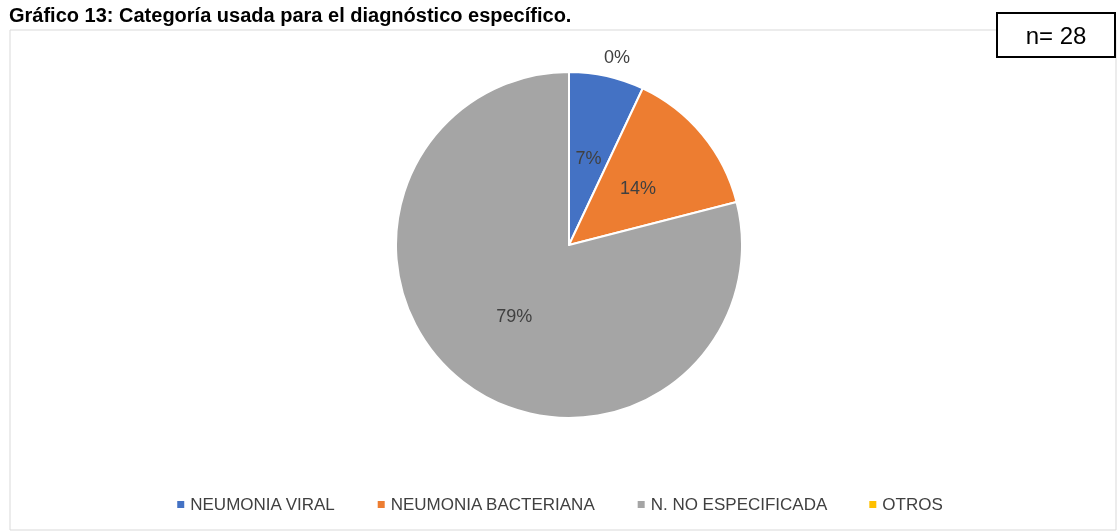 The height and width of the screenshot is (532, 1118). What do you see at coordinates (588, 157) in the screenshot?
I see `data-label: 7%` at bounding box center [588, 157].